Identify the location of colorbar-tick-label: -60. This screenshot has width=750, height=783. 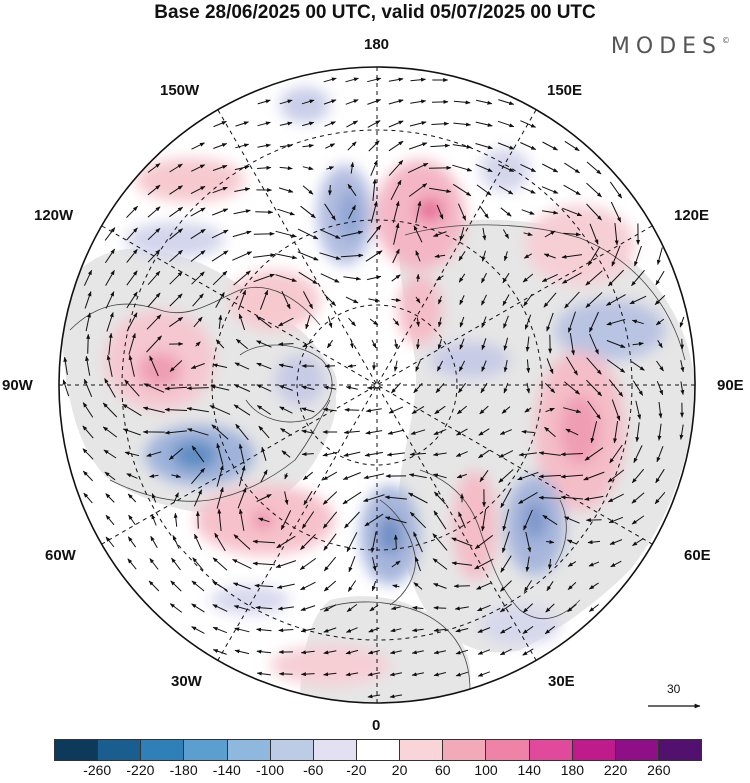
(313, 770).